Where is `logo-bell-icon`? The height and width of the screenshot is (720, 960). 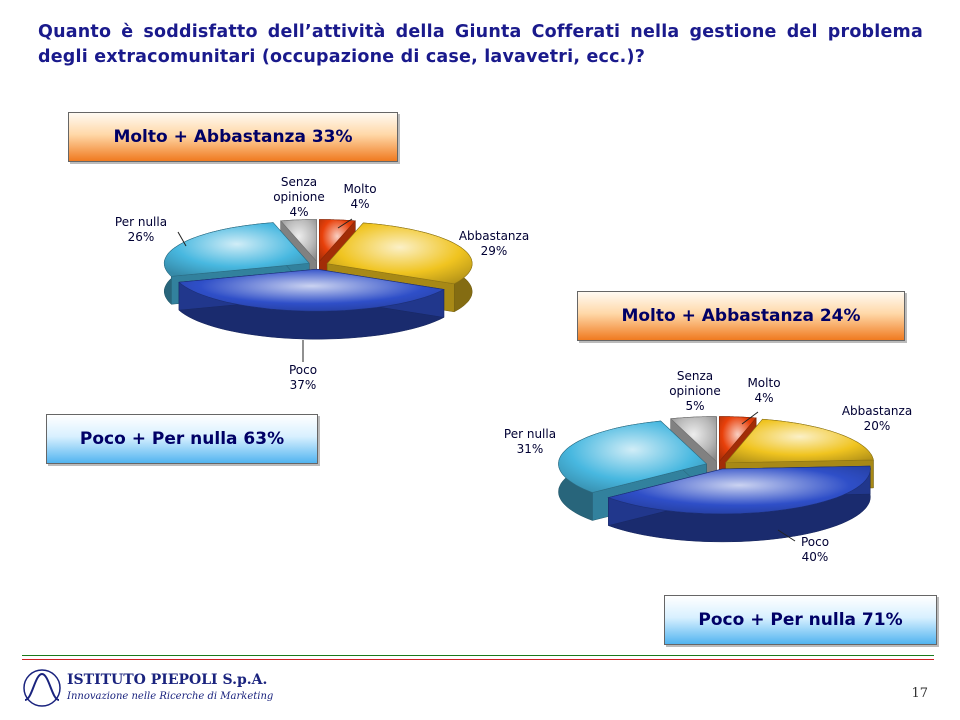 logo-bell-icon is located at coordinates (42, 688).